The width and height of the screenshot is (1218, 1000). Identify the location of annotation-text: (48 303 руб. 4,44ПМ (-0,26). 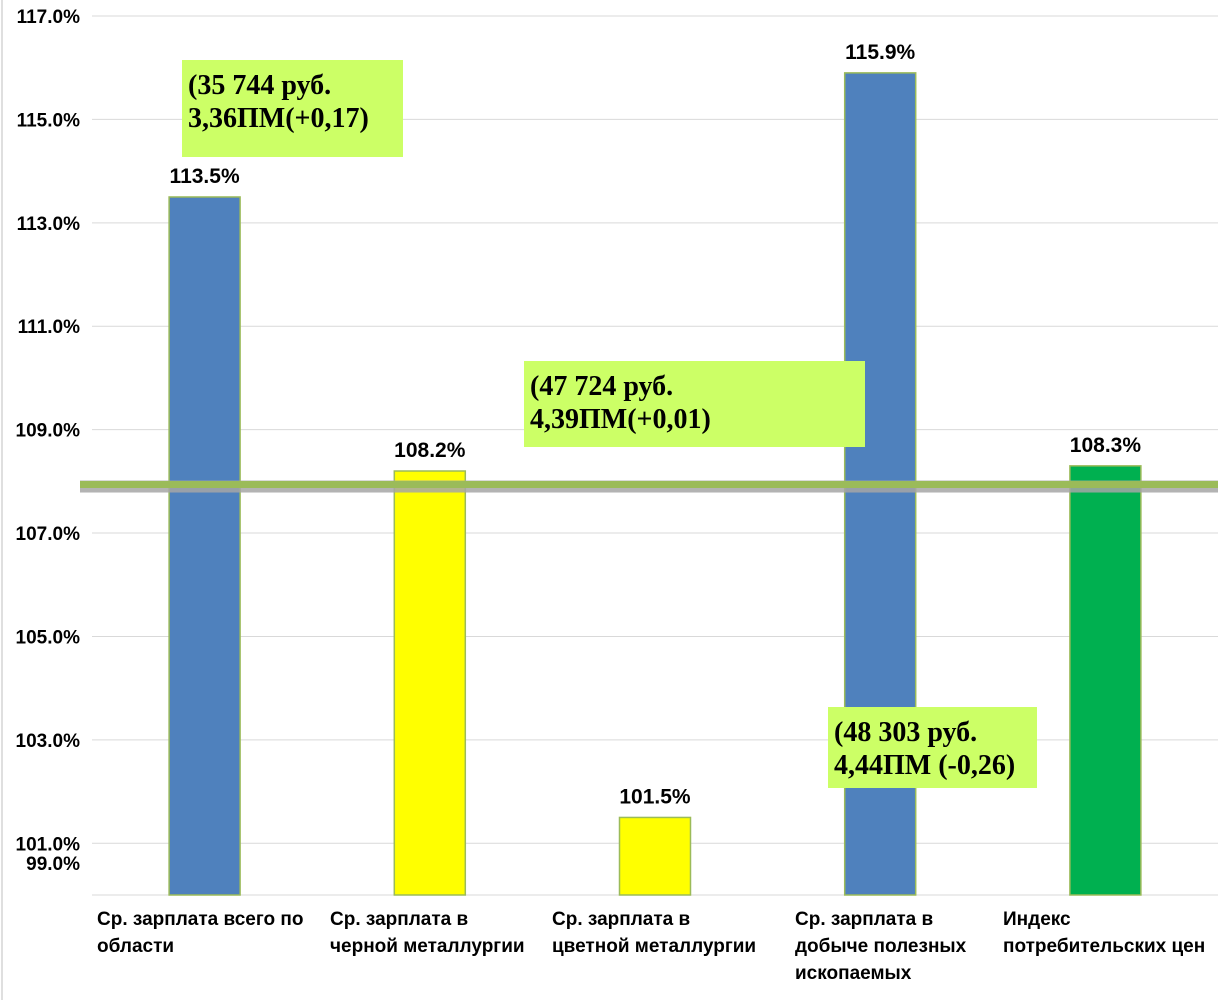
(924, 749).